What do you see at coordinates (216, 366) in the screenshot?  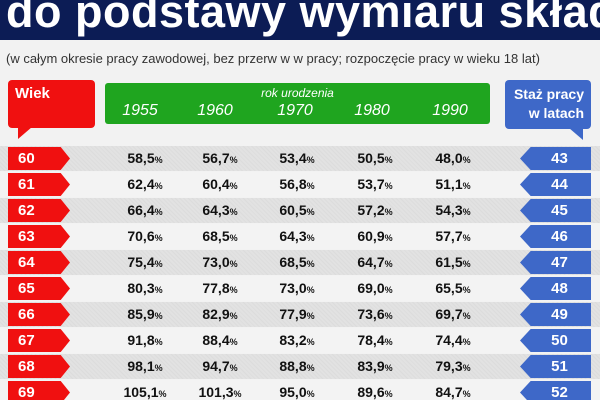 I see `value: 94,7` at bounding box center [216, 366].